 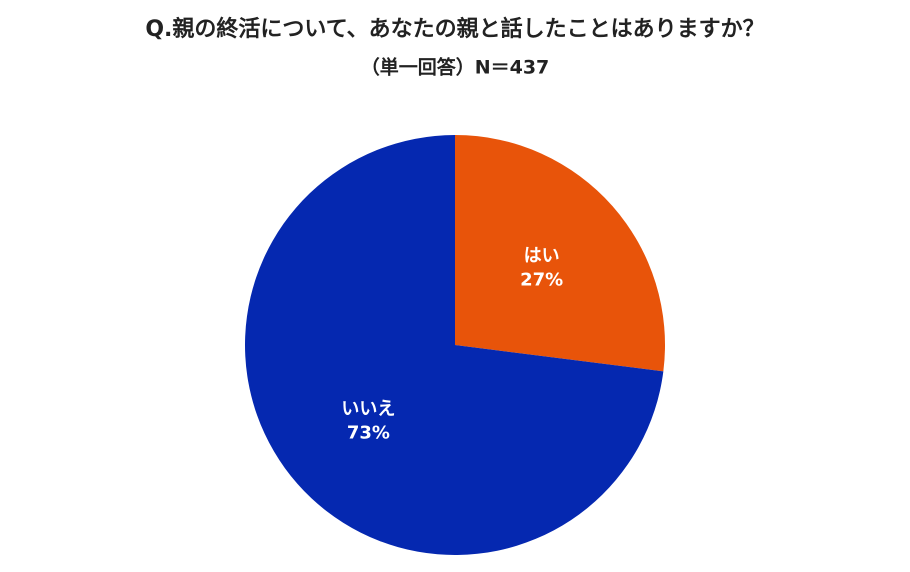 What do you see at coordinates (454, 29) in the screenshot?
I see `chart-title: Q.親の終活について、あなたの親と話したことはありますか？` at bounding box center [454, 29].